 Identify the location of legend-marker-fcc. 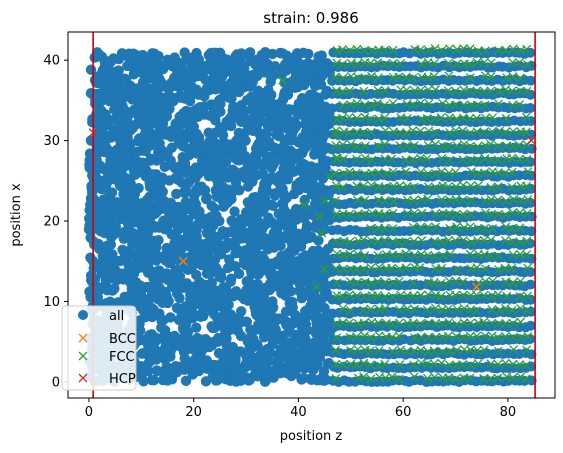
(83, 356).